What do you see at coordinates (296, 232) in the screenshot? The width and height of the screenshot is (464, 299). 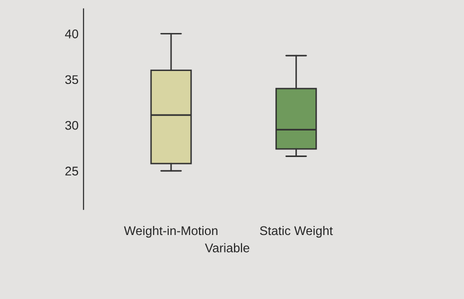 I see `x-tick-label: Static Weight` at bounding box center [296, 232].